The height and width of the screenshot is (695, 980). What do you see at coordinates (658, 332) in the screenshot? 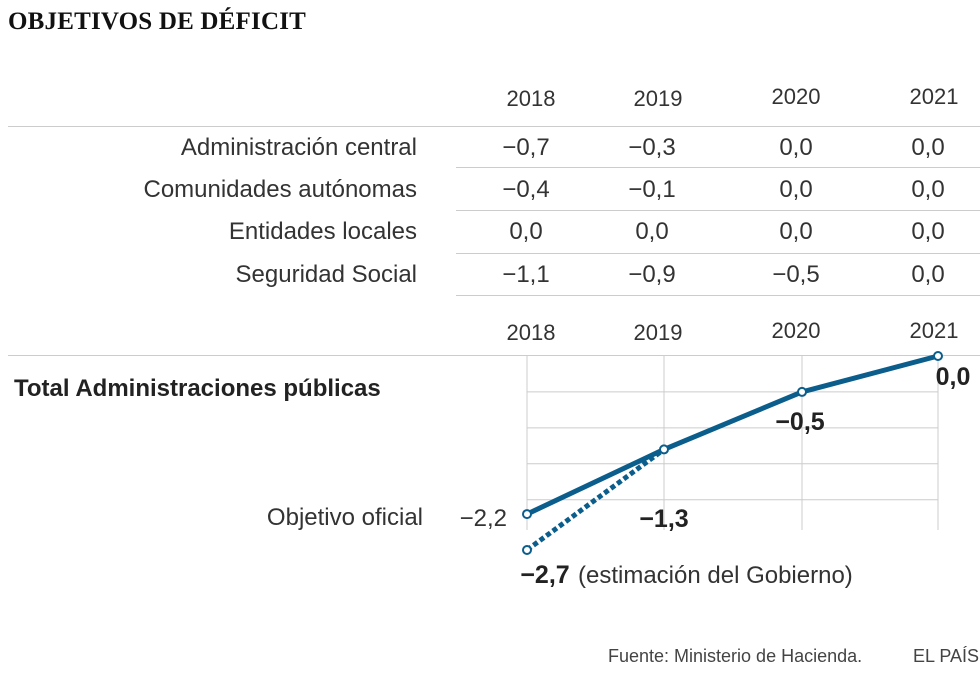
I see `chart-x-tick-label: 2019` at bounding box center [658, 332].